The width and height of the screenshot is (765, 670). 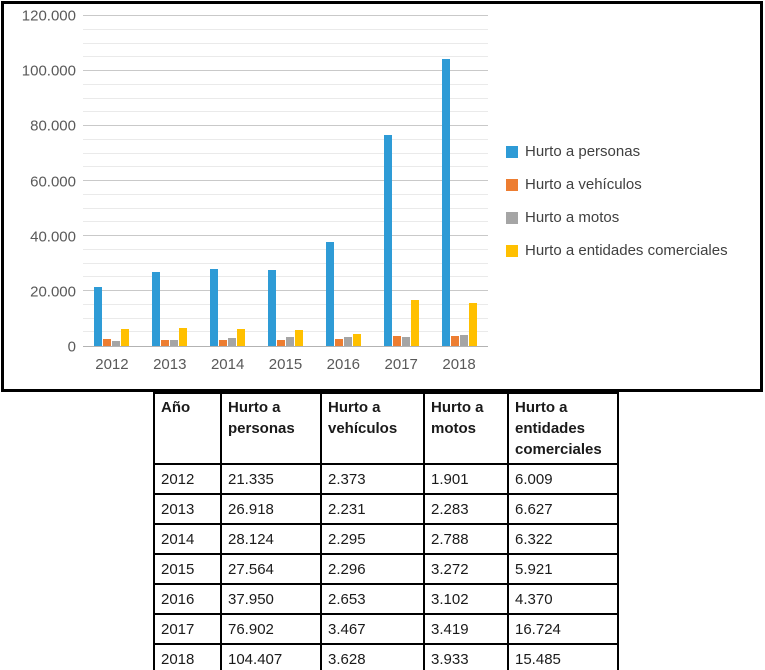 I want to click on table-cell: 15.485, so click(x=563, y=656).